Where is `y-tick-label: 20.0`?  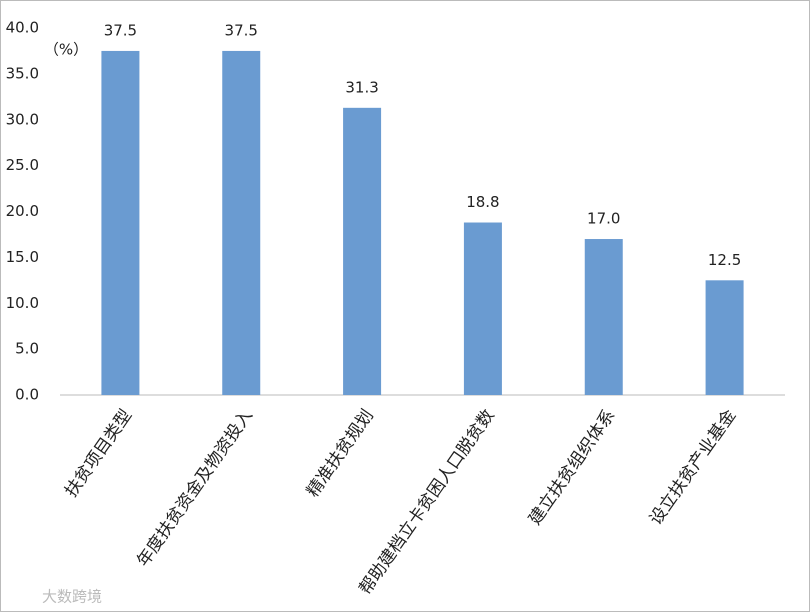
y-tick-label: 20.0 is located at coordinates (22, 211).